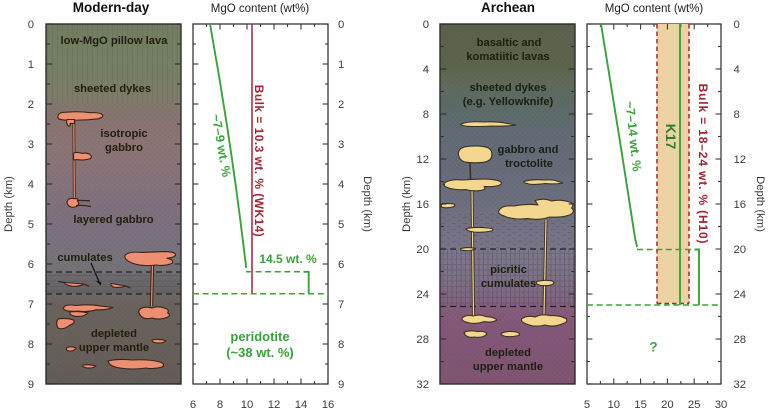 The width and height of the screenshot is (768, 414). What do you see at coordinates (507, 57) in the screenshot?
I see `svg-text: komatiitic lavas` at bounding box center [507, 57].